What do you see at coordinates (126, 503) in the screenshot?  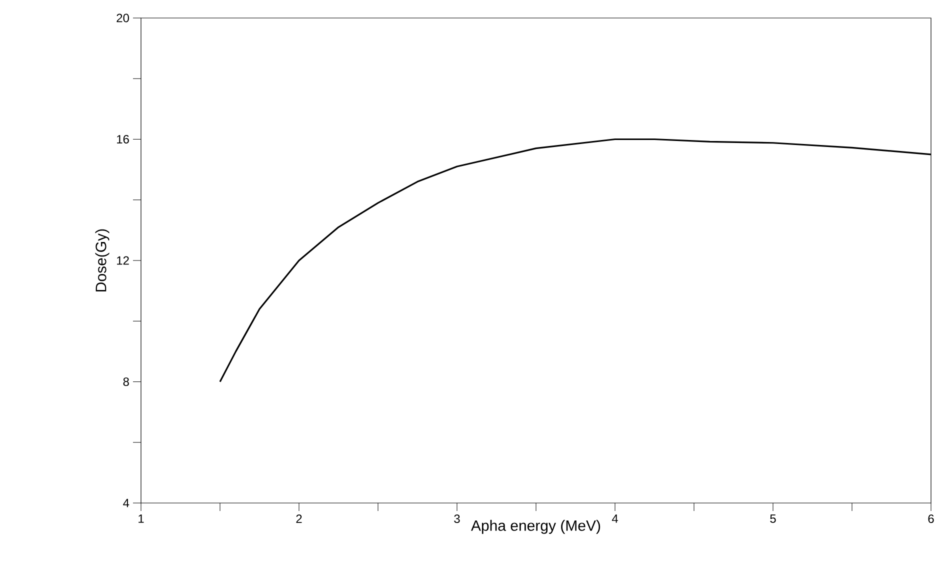 I see `y-tick-label: 4` at bounding box center [126, 503].